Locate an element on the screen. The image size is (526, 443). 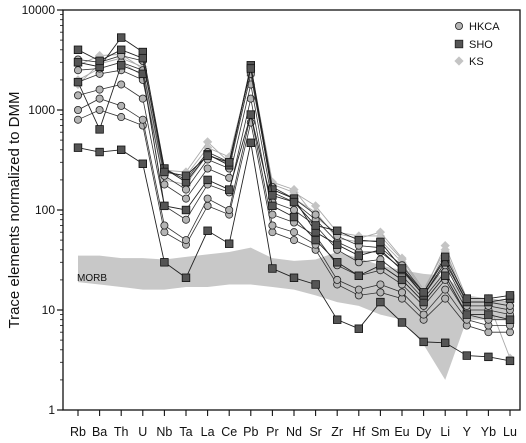
x-tick-label: Nd is located at coordinates (294, 432).